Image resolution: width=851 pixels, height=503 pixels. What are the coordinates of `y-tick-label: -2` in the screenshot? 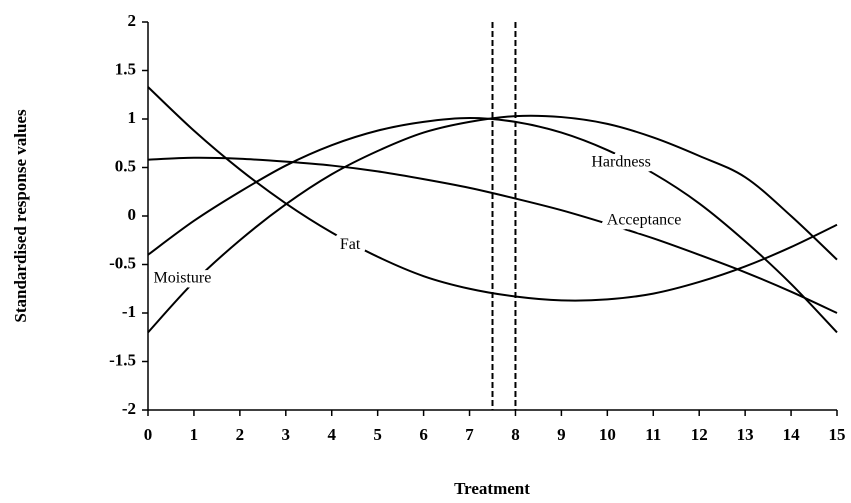 It's located at (129, 408).